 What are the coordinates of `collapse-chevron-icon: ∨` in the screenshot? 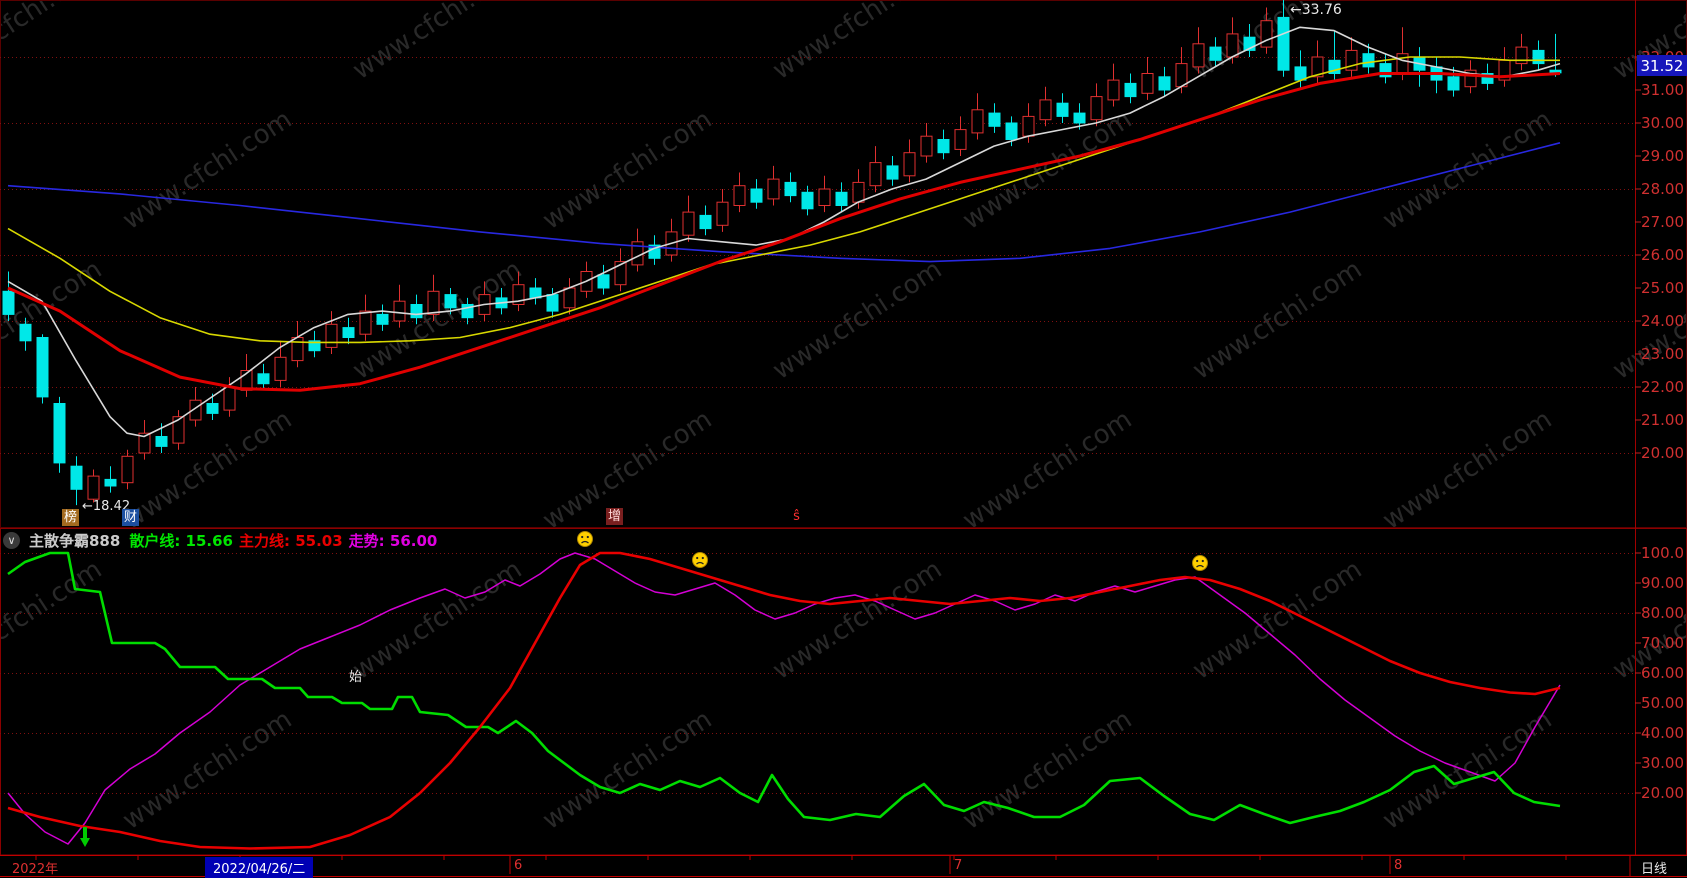 It's located at (11, 540).